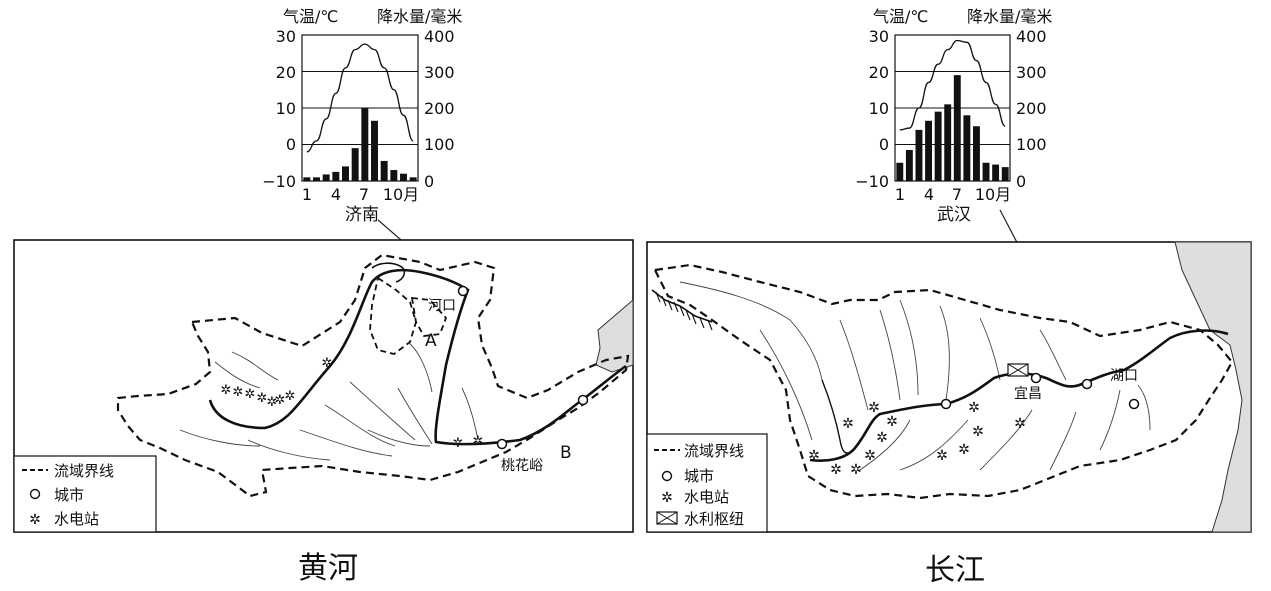 This screenshot has width=1271, height=591. I want to click on city-jinan-marker, so click(583, 400).